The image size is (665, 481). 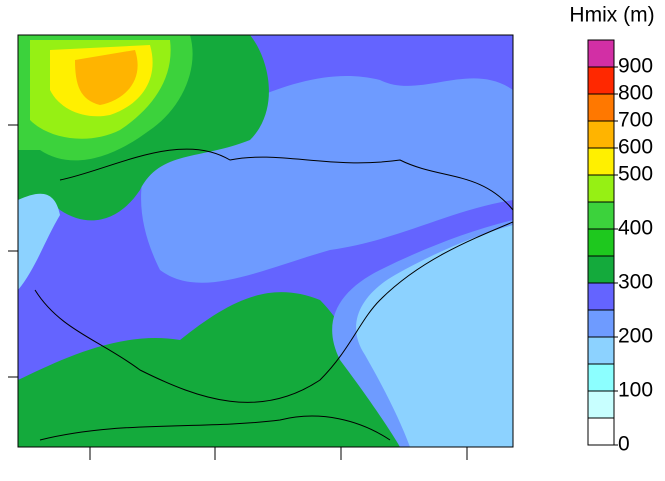 What do you see at coordinates (635, 174) in the screenshot?
I see `colorbar-label: 500` at bounding box center [635, 174].